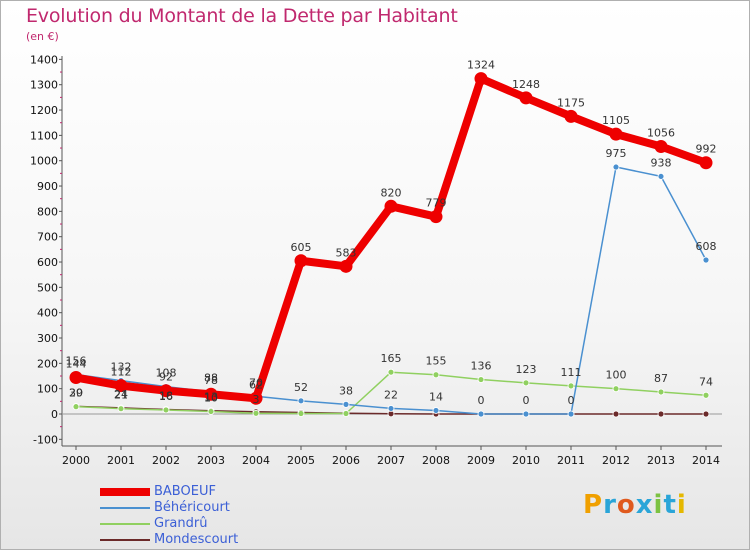 The height and width of the screenshot is (550, 750). Describe the element at coordinates (526, 84) in the screenshot. I see `data-label: 1248` at that location.